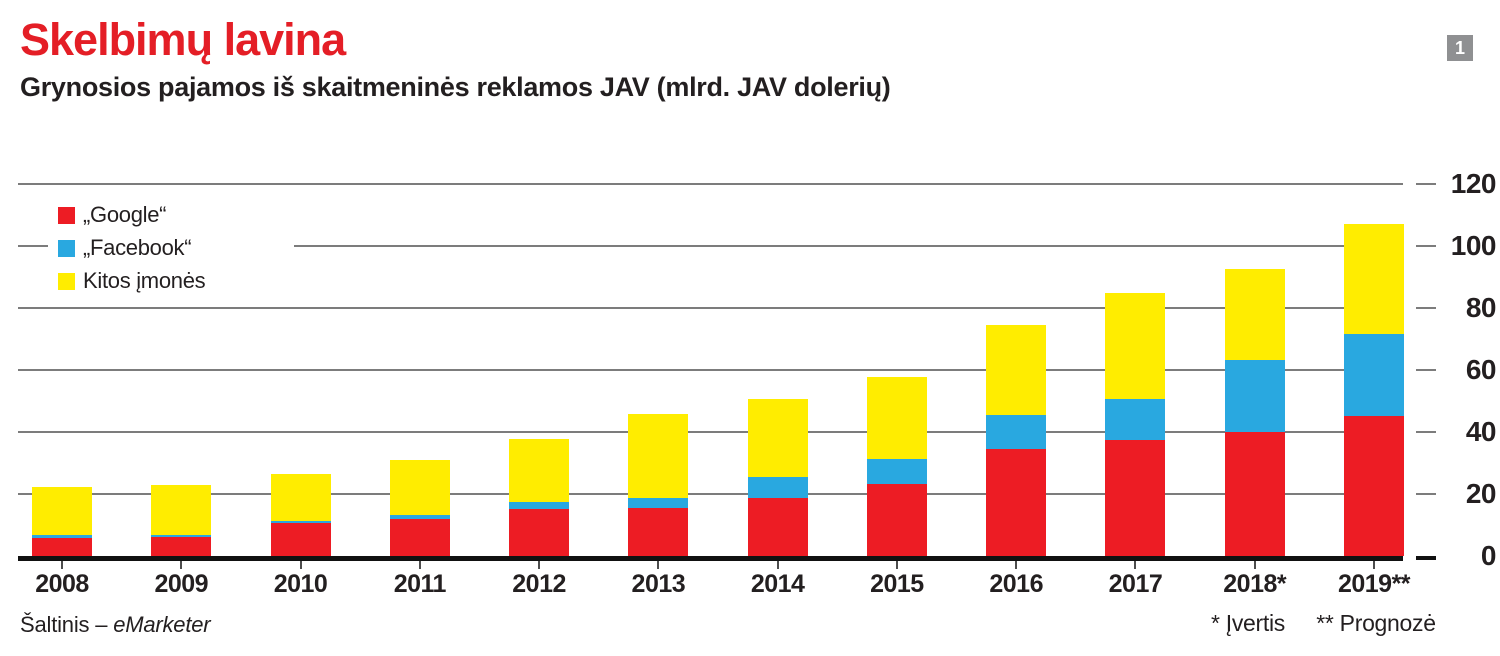  I want to click on y-axis-label-120: 120, so click(1473, 183).